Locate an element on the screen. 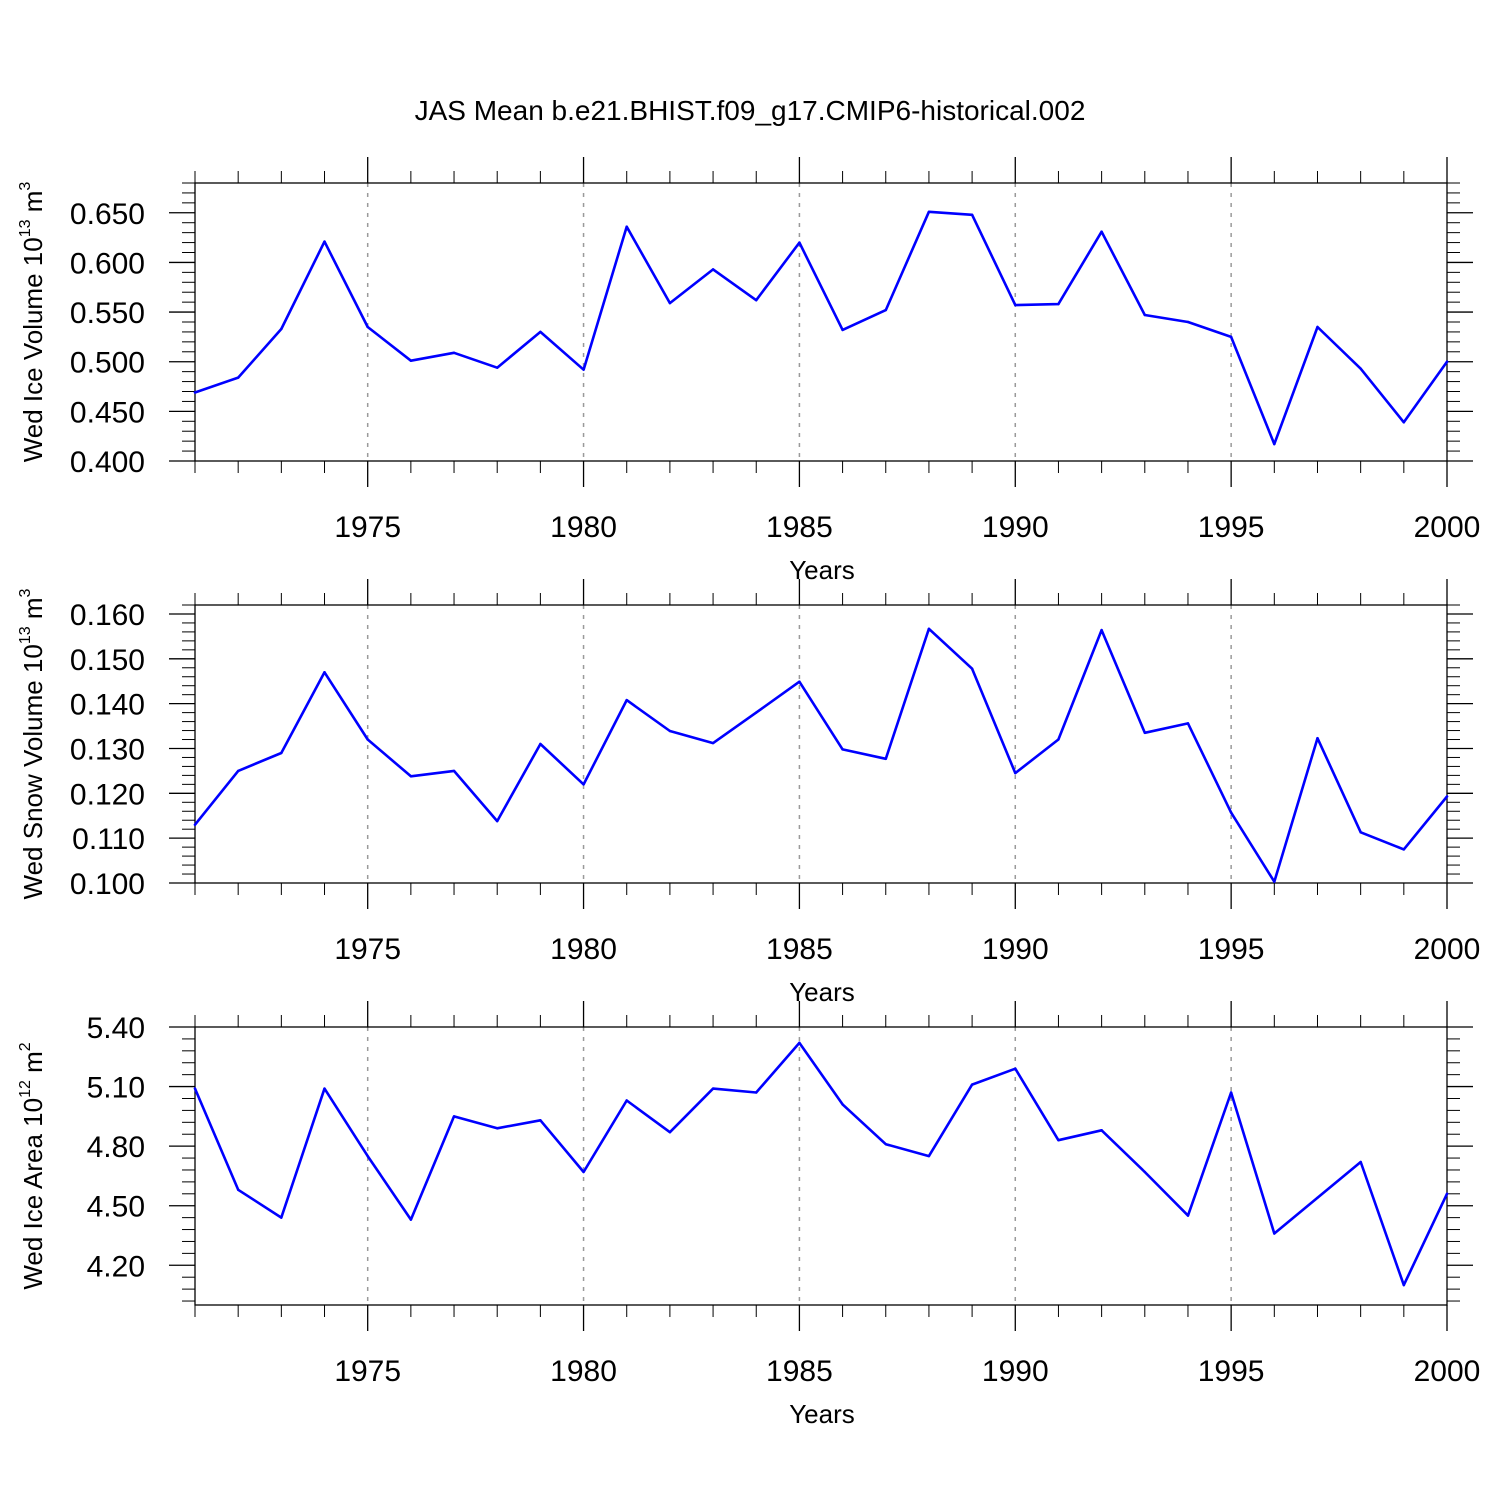  y-axis-label-unit: m is located at coordinates (33, 611).